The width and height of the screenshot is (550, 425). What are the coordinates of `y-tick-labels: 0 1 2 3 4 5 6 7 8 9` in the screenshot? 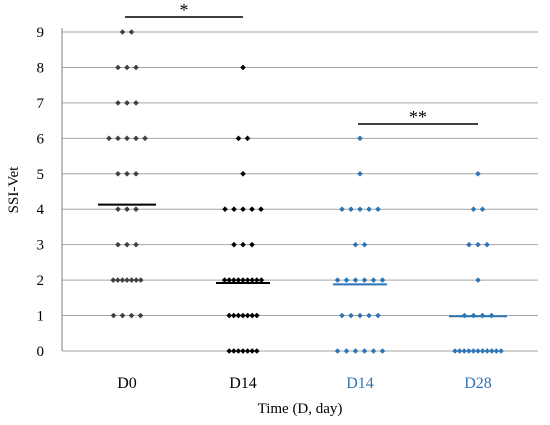 It's located at (41, 192).